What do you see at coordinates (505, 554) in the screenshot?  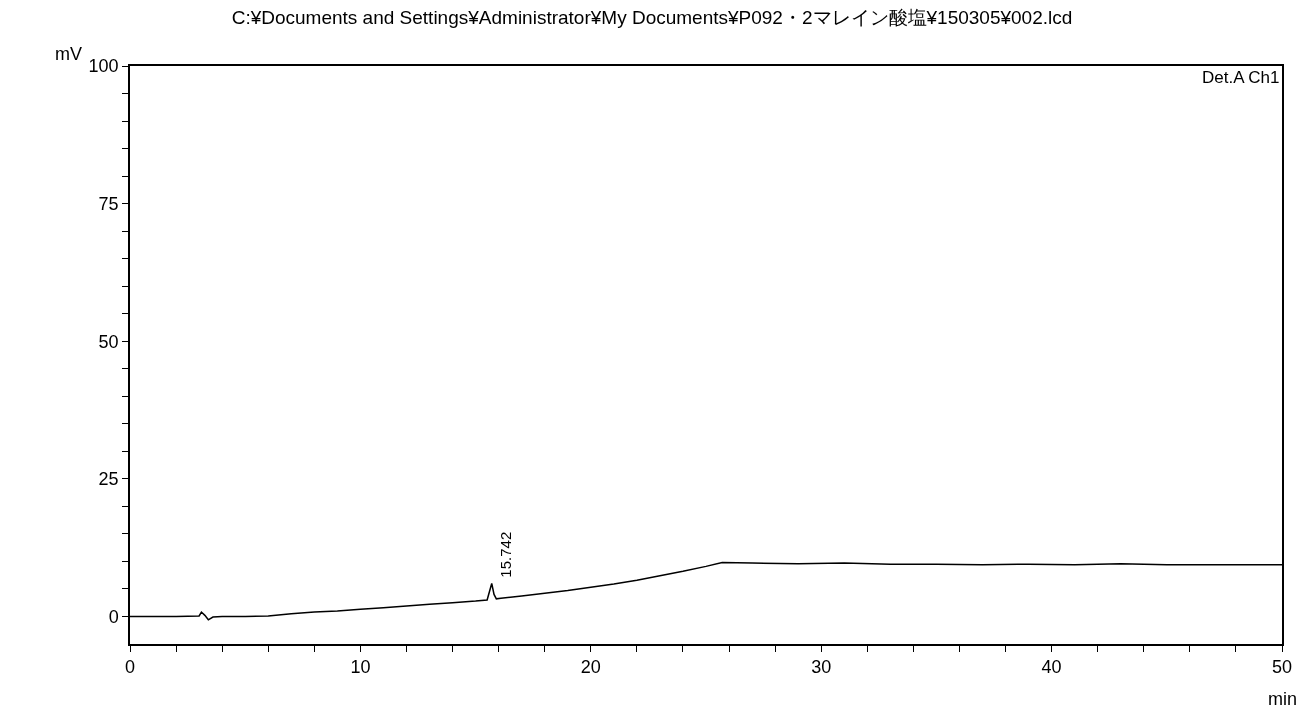 I see `annotation: 15.742` at bounding box center [505, 554].